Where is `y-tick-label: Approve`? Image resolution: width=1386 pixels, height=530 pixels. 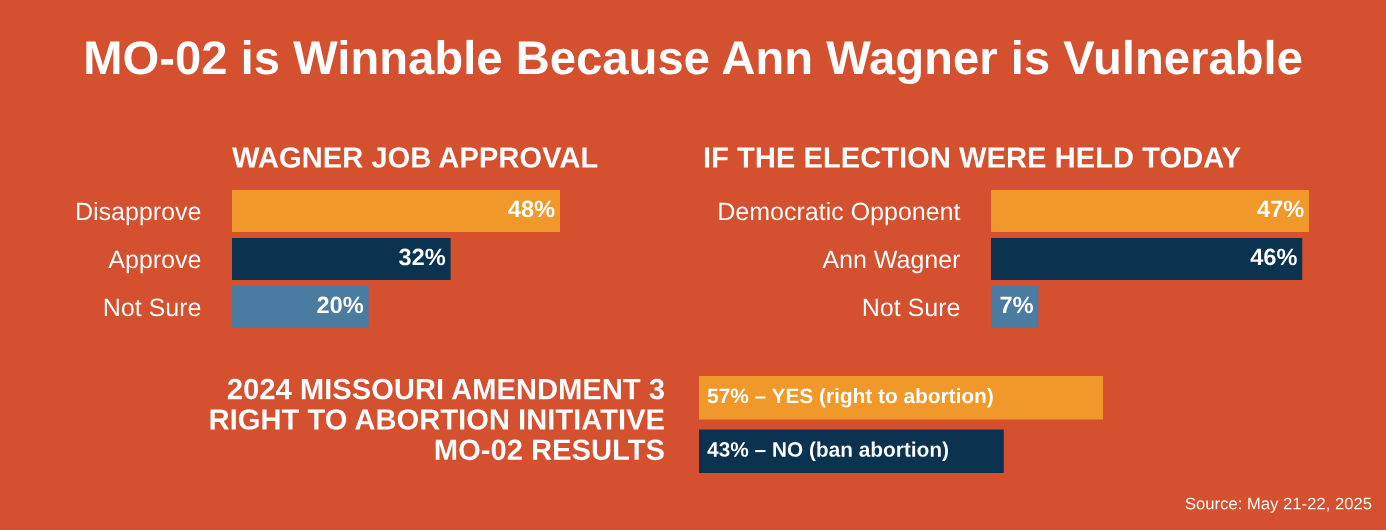
y-tick-label: Approve is located at coordinates (154, 262).